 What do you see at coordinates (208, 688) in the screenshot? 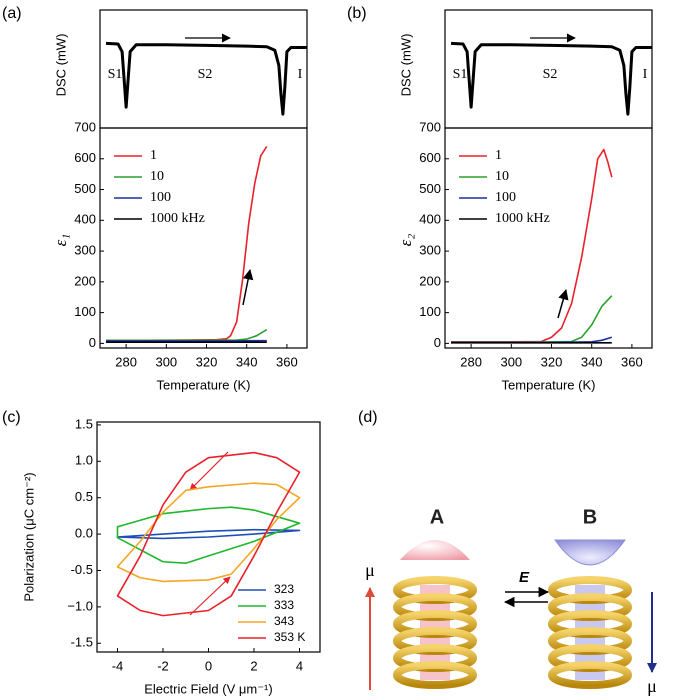
I see `x-axis-label: Electric Field (V μm⁻¹)` at bounding box center [208, 688].